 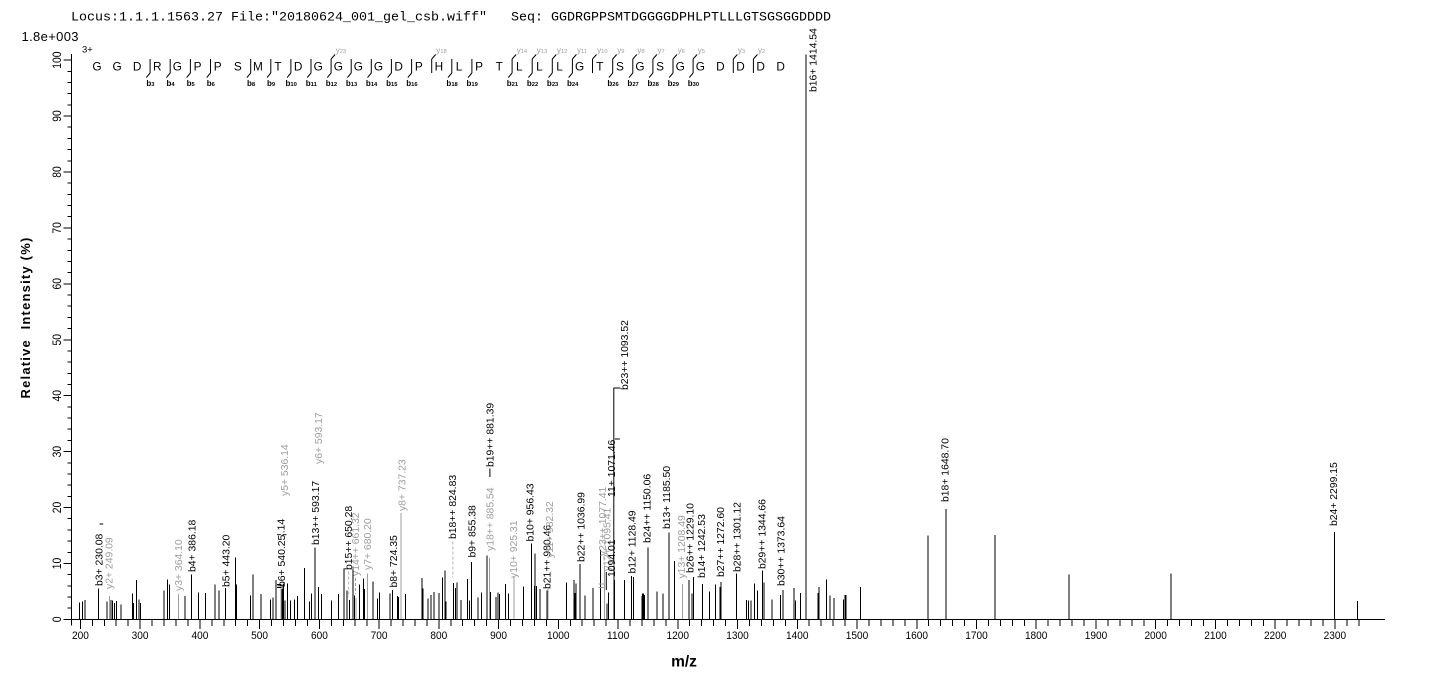 I want to click on svg-text: b13++ 593.17, so click(x=316, y=513).